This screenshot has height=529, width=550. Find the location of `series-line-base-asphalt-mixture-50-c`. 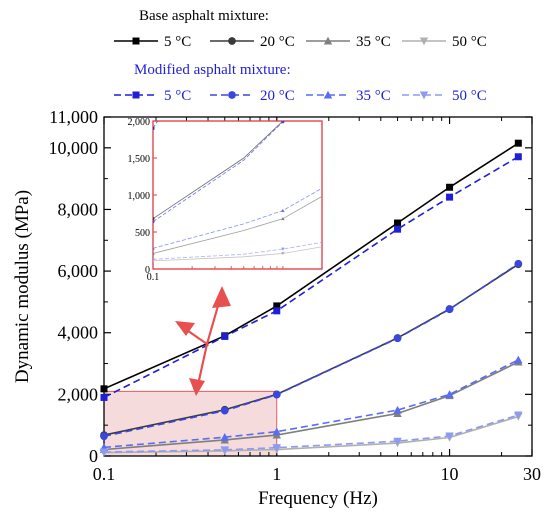

series-line-base-asphalt-mixture-50-c is located at coordinates (311, 434).